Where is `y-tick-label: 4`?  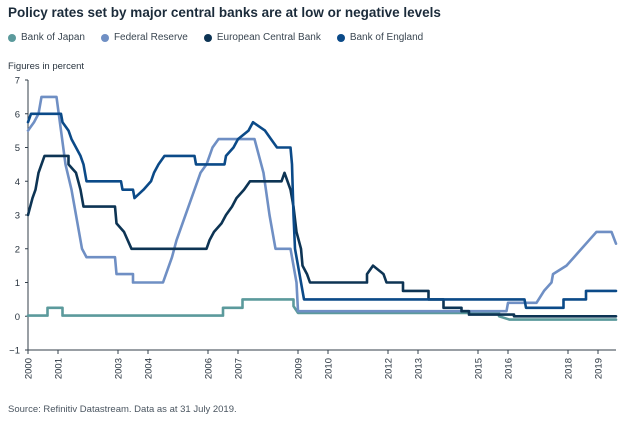
y-tick-label: 4 is located at coordinates (17, 182).